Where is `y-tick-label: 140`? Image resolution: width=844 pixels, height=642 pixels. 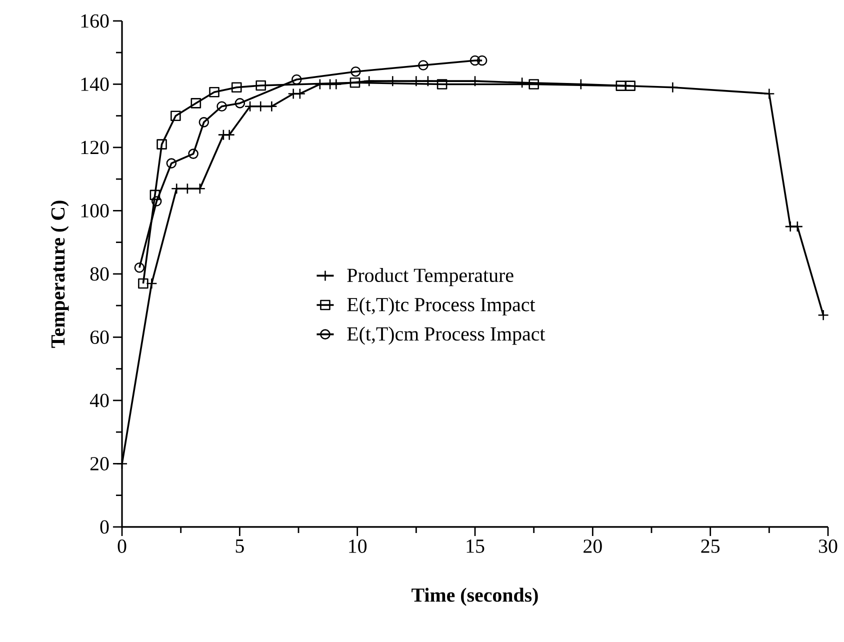
y-tick-label: 140 is located at coordinates (95, 84).